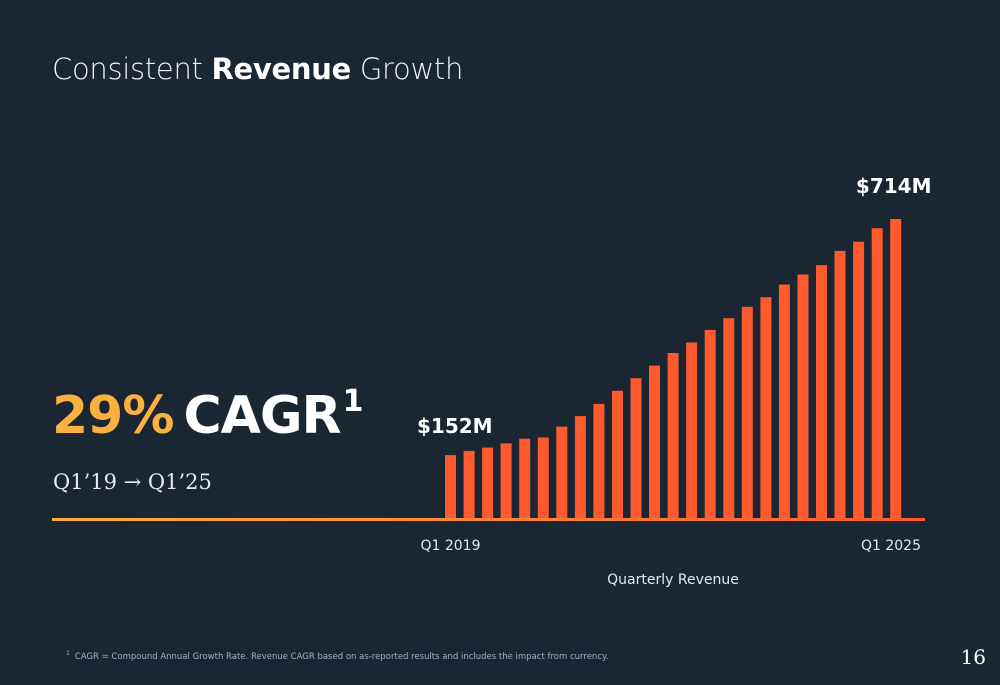  What do you see at coordinates (973, 657) in the screenshot?
I see `page-number: 16` at bounding box center [973, 657].